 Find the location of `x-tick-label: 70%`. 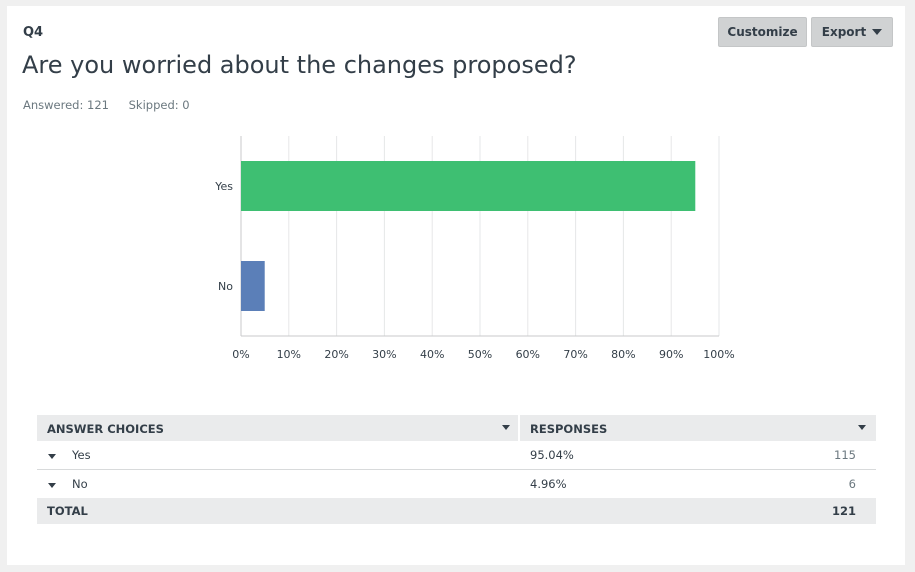

x-tick-label: 70% is located at coordinates (575, 354).